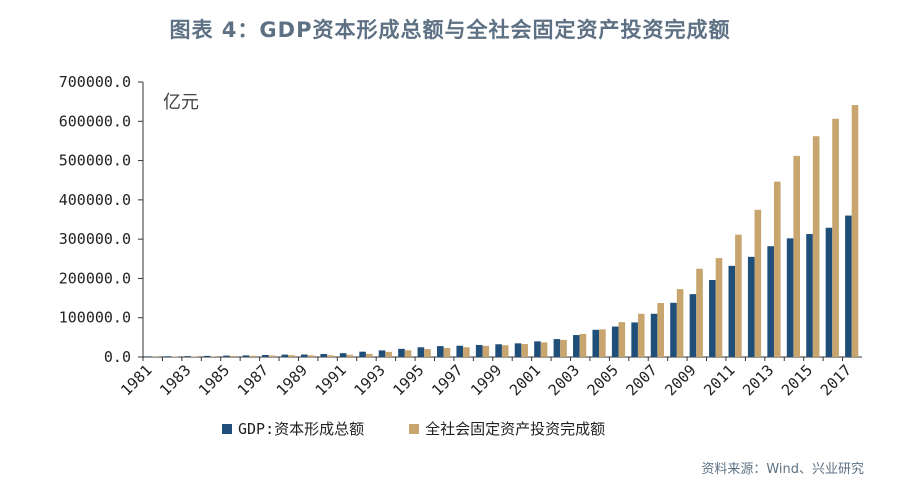 The height and width of the screenshot is (491, 900). What do you see at coordinates (486, 351) in the screenshot?
I see `bar-fai-1998` at bounding box center [486, 351].